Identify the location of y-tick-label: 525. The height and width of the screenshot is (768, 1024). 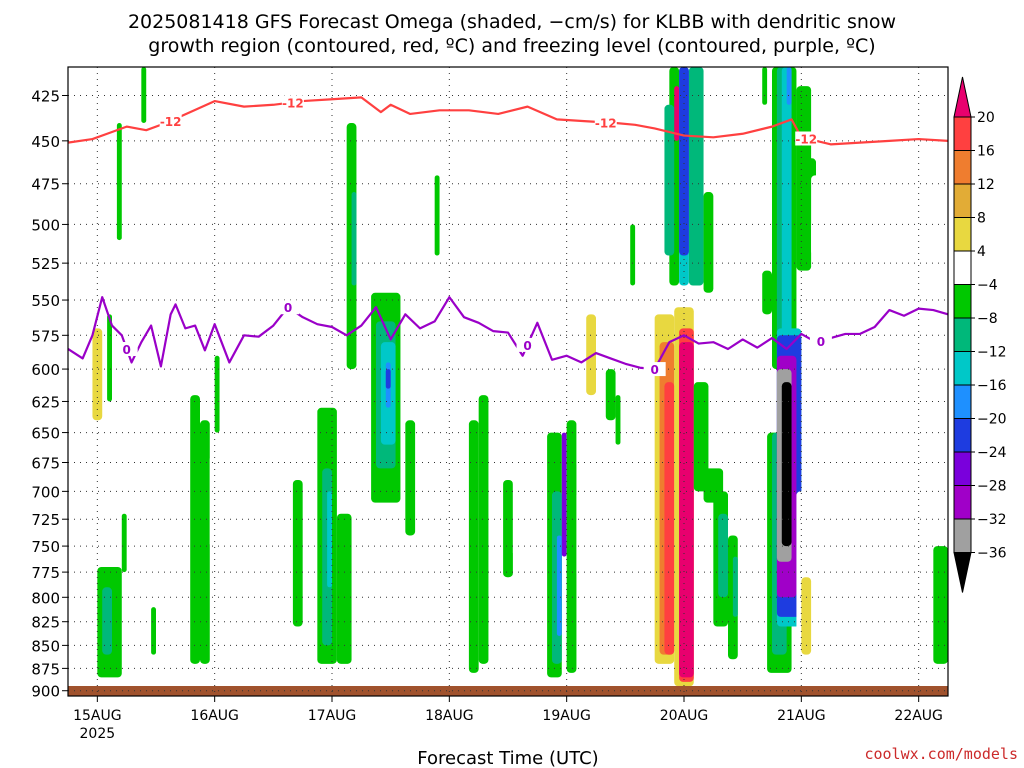
(45, 264).